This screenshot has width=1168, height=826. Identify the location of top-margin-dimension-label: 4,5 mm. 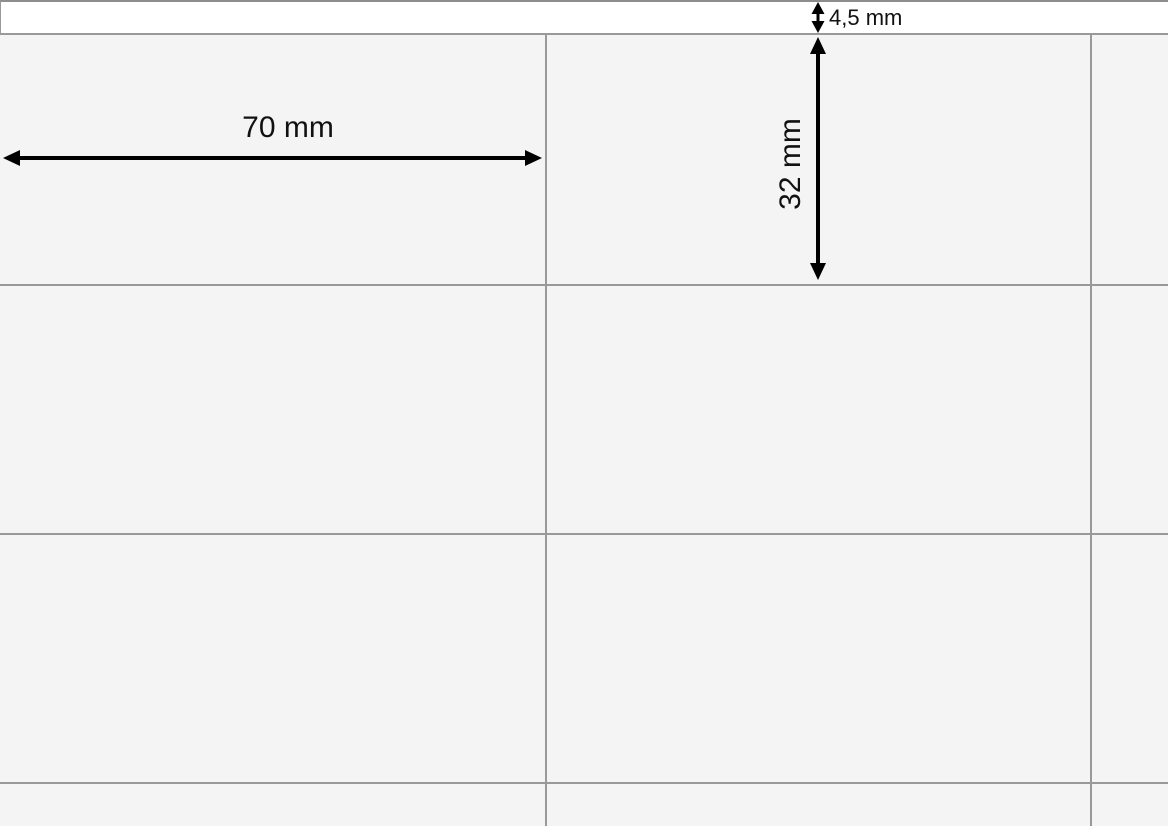
(866, 17).